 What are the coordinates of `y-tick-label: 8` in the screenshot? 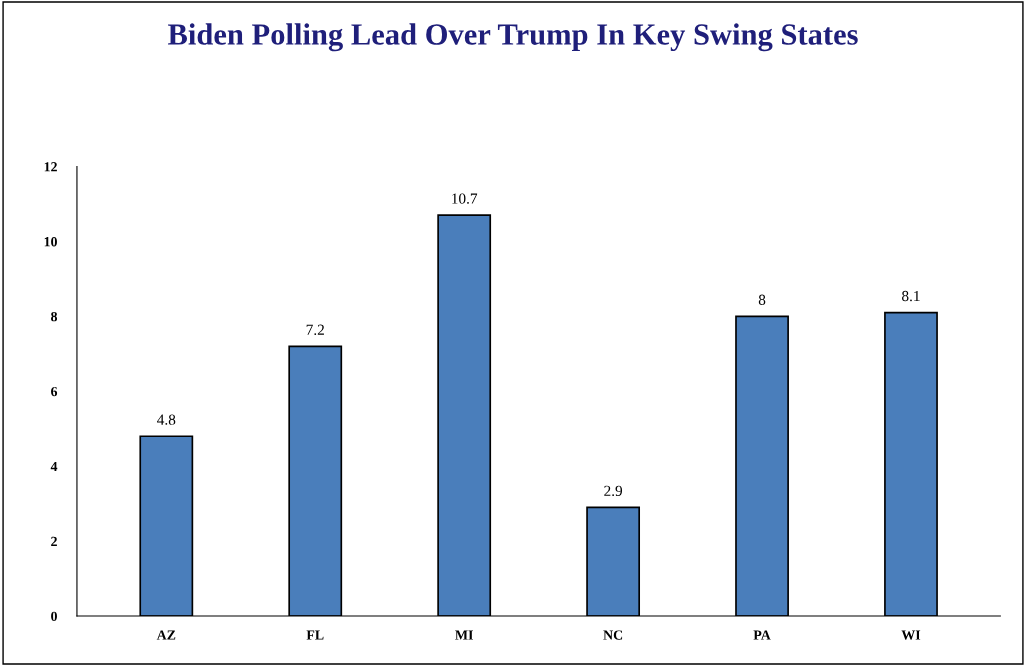 It's located at (54, 316).